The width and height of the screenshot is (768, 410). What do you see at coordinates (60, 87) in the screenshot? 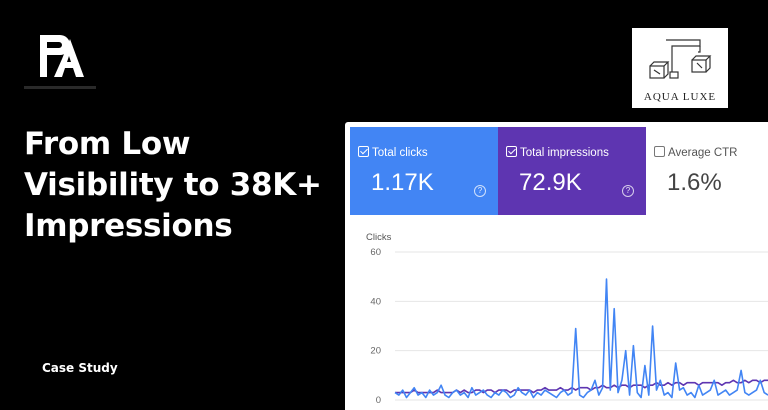
I see `logo-tagline` at bounding box center [60, 87].